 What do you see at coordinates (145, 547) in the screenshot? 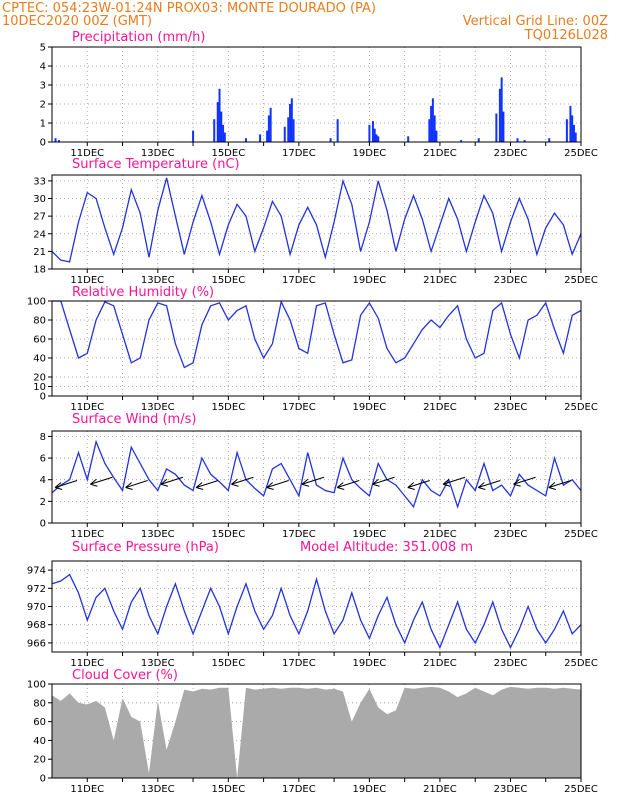
I see `panel-title: Surface Pressure (hPa)` at bounding box center [145, 547].